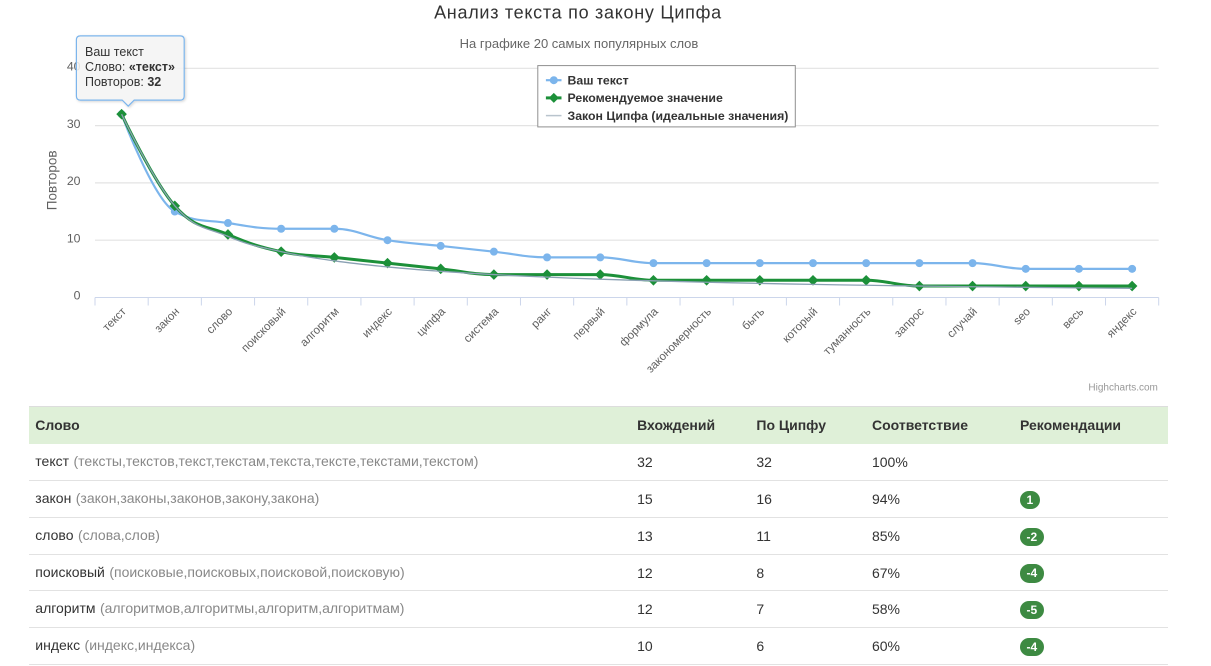 This screenshot has width=1211, height=666. I want to click on svg-text: закон, so click(167, 320).